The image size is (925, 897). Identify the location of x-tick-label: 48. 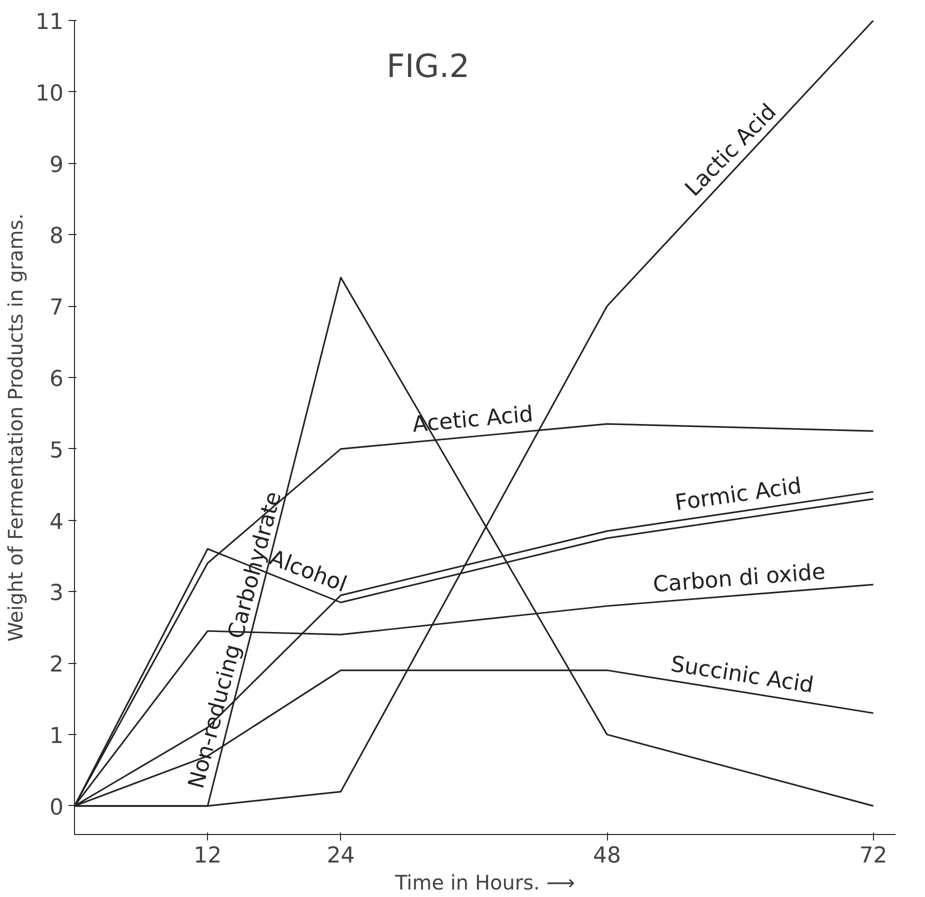
(607, 856).